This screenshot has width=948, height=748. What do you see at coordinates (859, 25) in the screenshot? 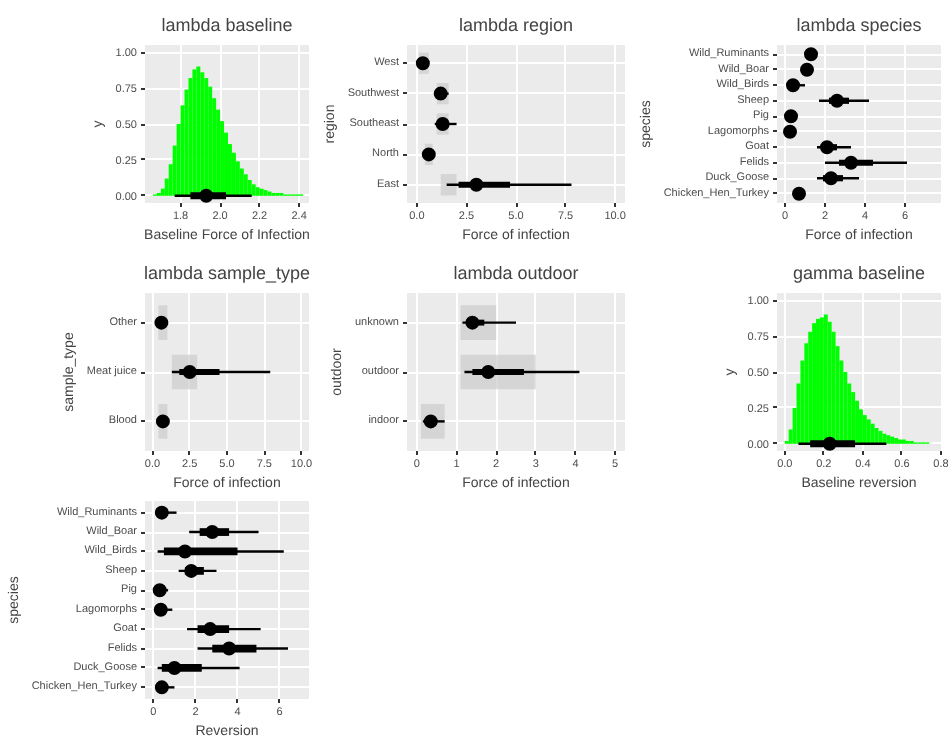
I see `chart-title: lambda species` at bounding box center [859, 25].